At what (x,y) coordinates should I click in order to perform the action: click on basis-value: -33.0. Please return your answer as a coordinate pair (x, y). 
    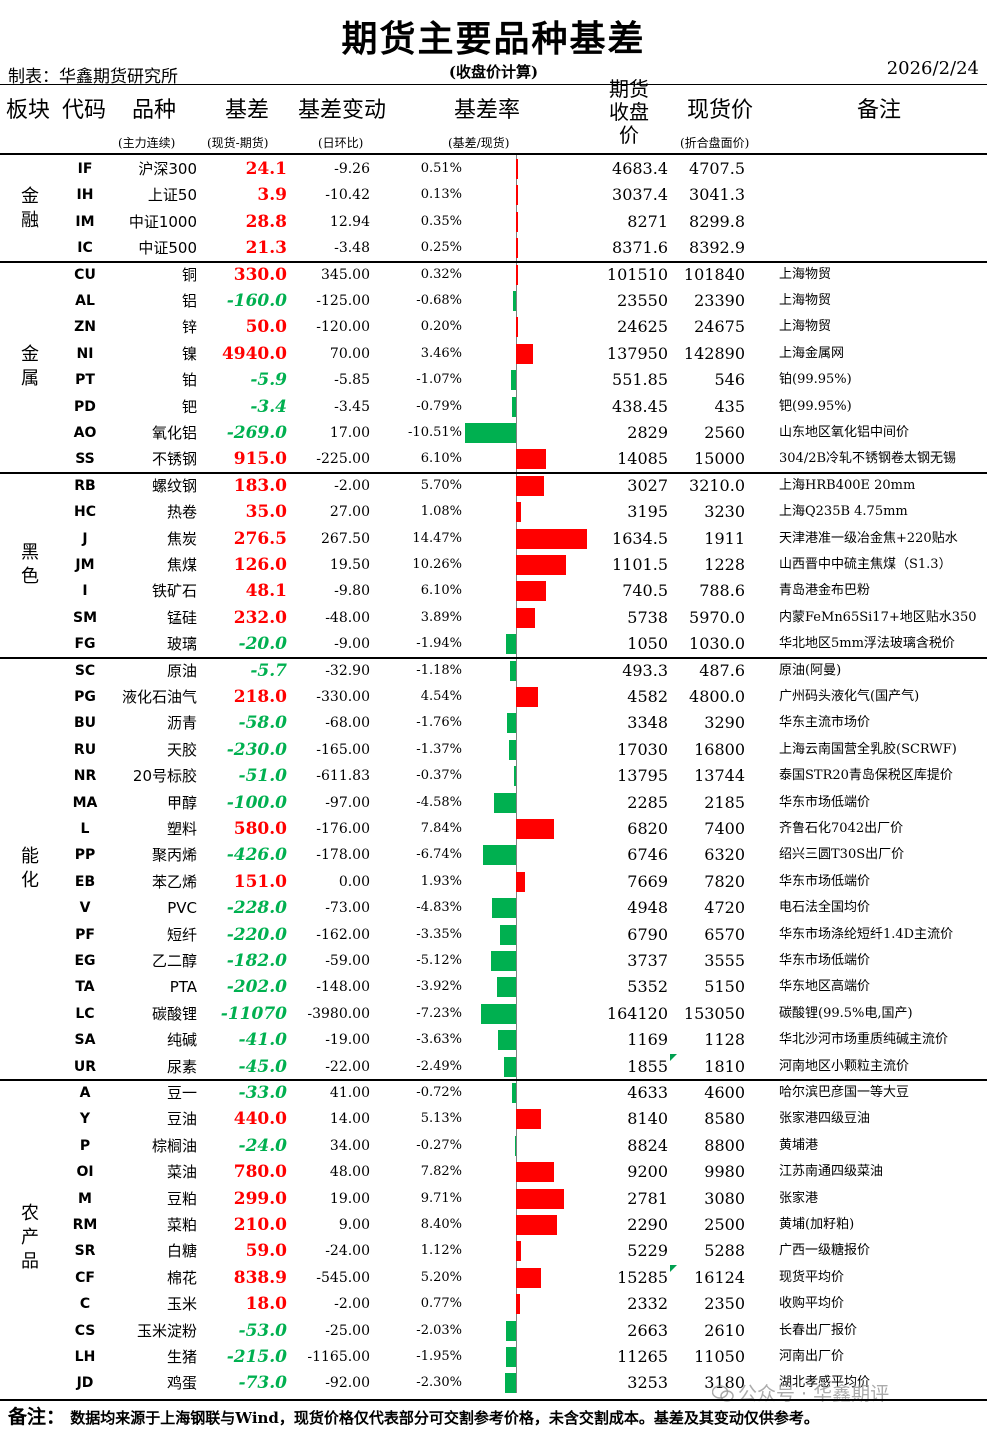
    Looking at the image, I should click on (262, 1093).